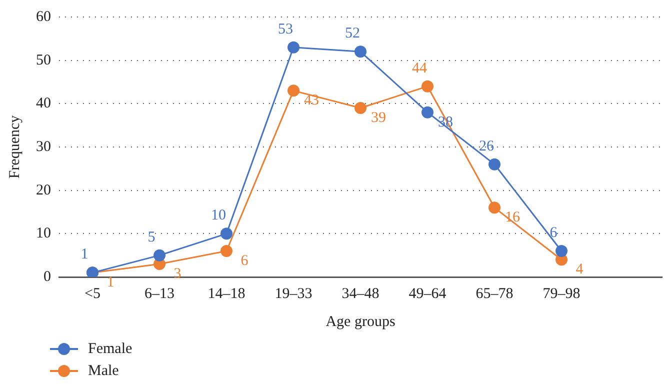 The height and width of the screenshot is (392, 668). I want to click on data-label: 4, so click(580, 270).